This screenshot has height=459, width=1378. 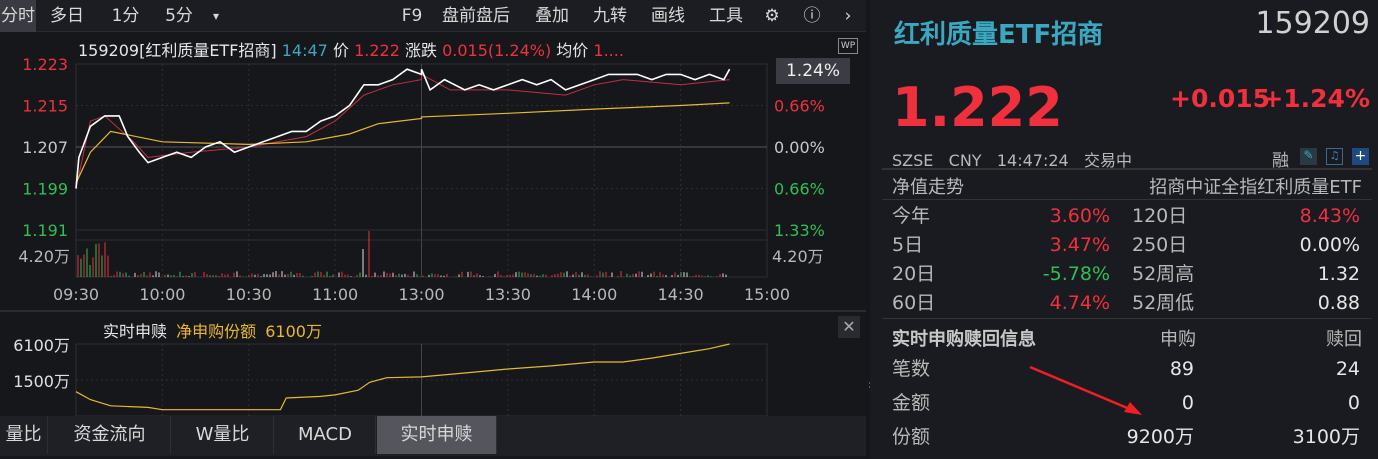 What do you see at coordinates (799, 147) in the screenshot?
I see `y-tick-right: 0.00%` at bounding box center [799, 147].